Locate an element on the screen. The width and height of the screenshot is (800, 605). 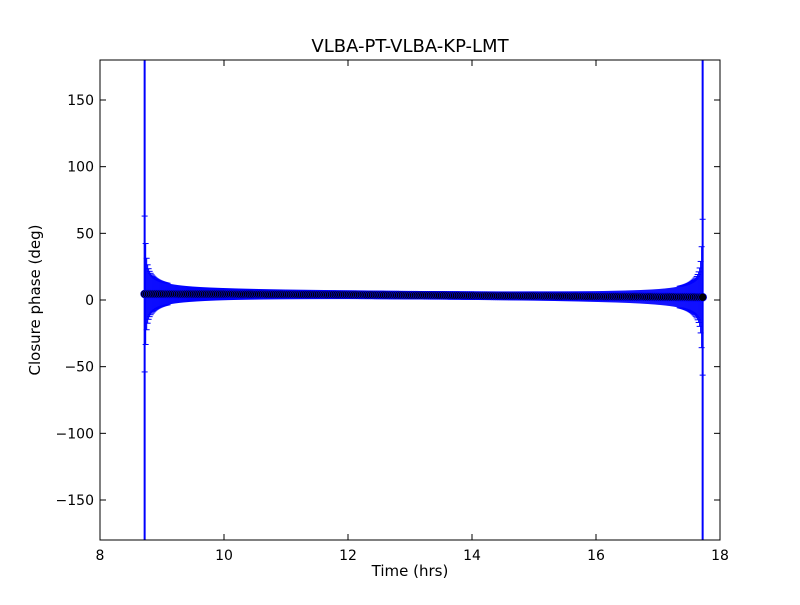
x-tick-label: 8 is located at coordinates (100, 556).